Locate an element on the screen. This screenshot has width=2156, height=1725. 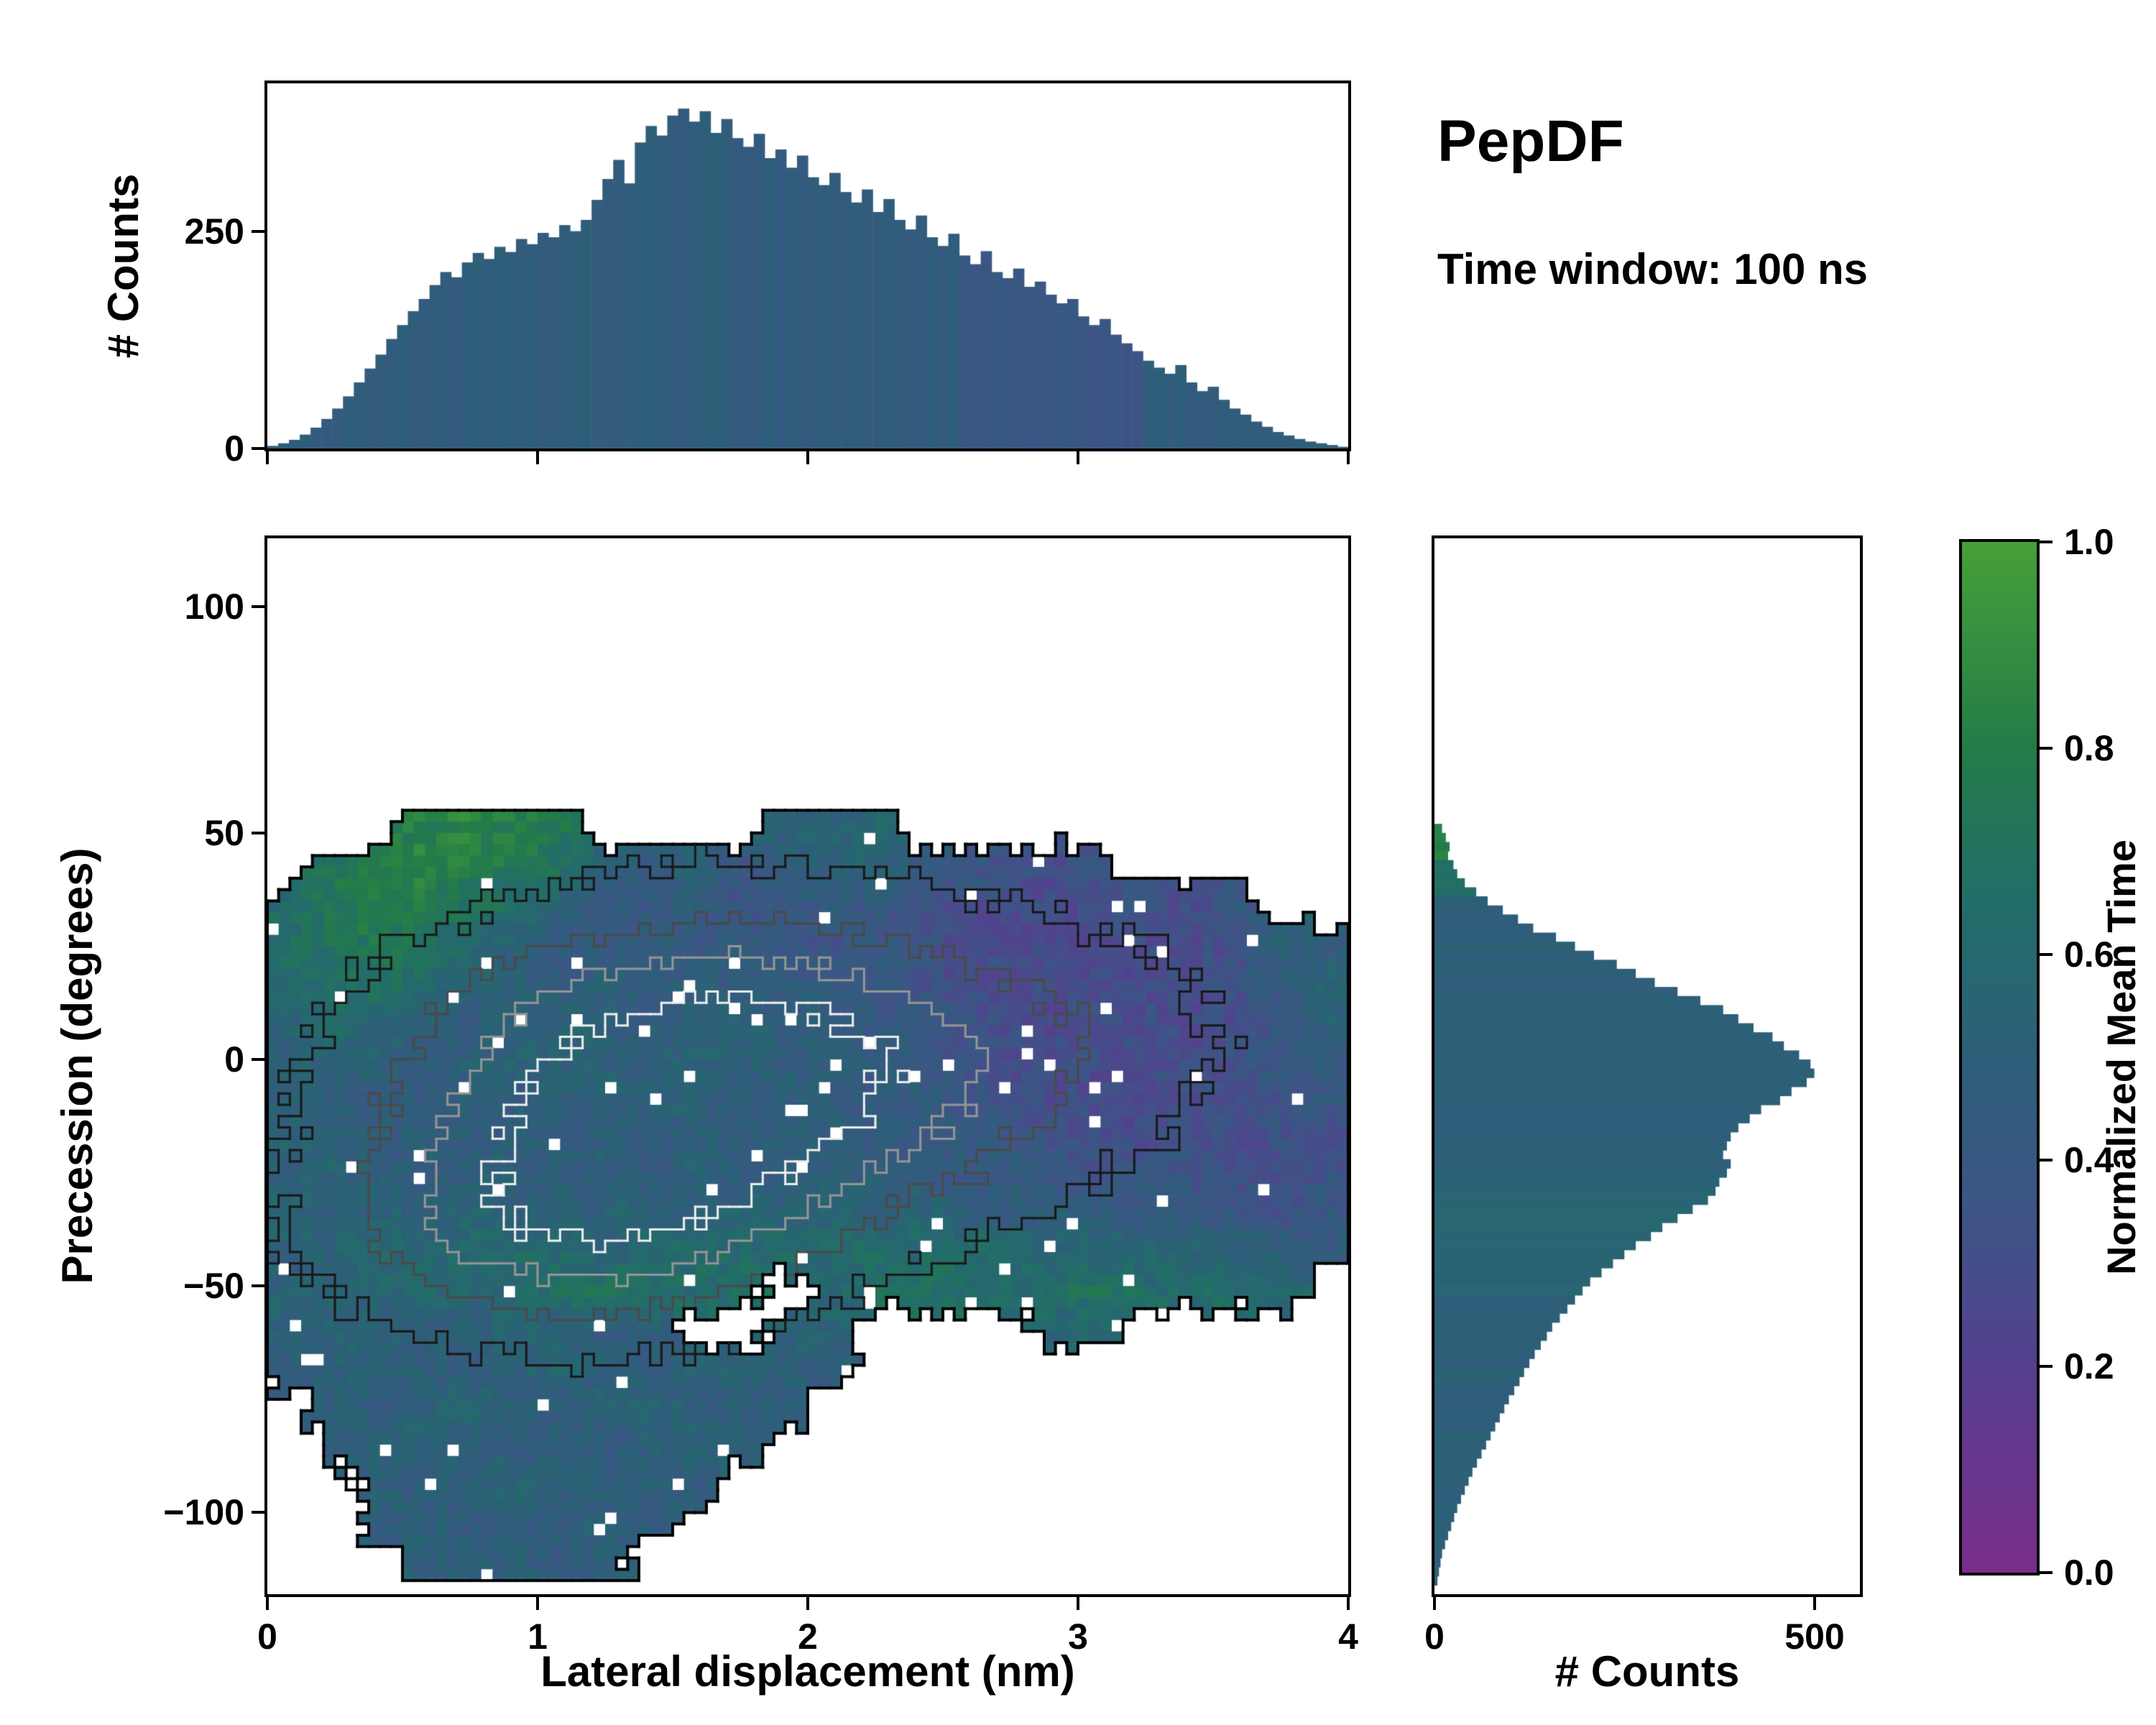
figure-title: PepDF is located at coordinates (1531, 141).